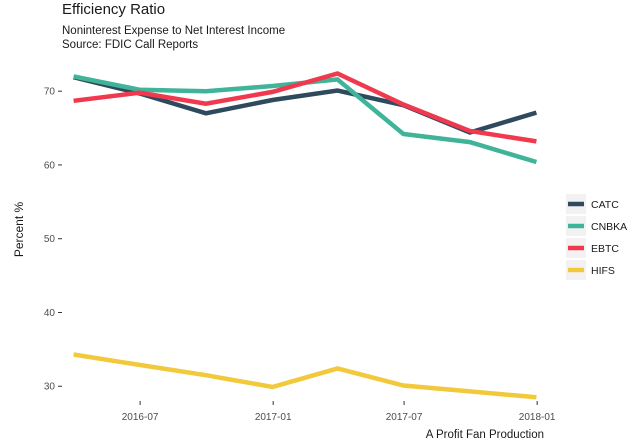 Image resolution: width=640 pixels, height=446 pixels. Describe the element at coordinates (50, 92) in the screenshot. I see `y-tick-label: 70` at that location.